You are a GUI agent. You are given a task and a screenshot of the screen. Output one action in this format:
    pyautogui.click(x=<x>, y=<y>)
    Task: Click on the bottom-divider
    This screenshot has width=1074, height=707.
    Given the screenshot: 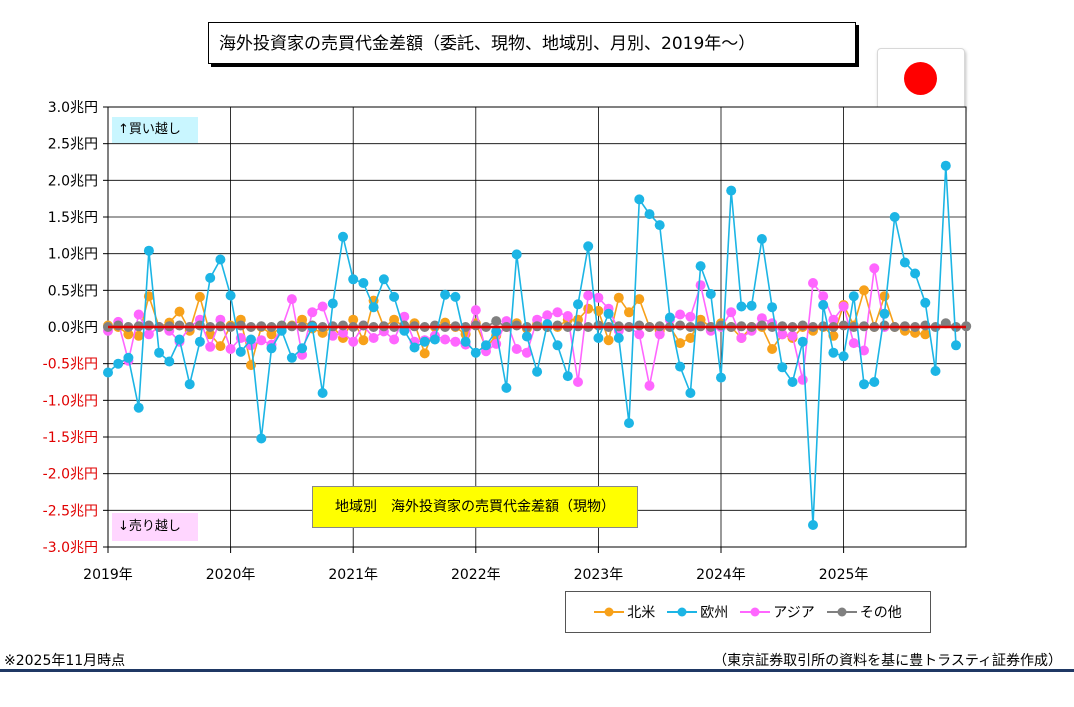 What is the action you would take?
    pyautogui.click(x=537, y=670)
    